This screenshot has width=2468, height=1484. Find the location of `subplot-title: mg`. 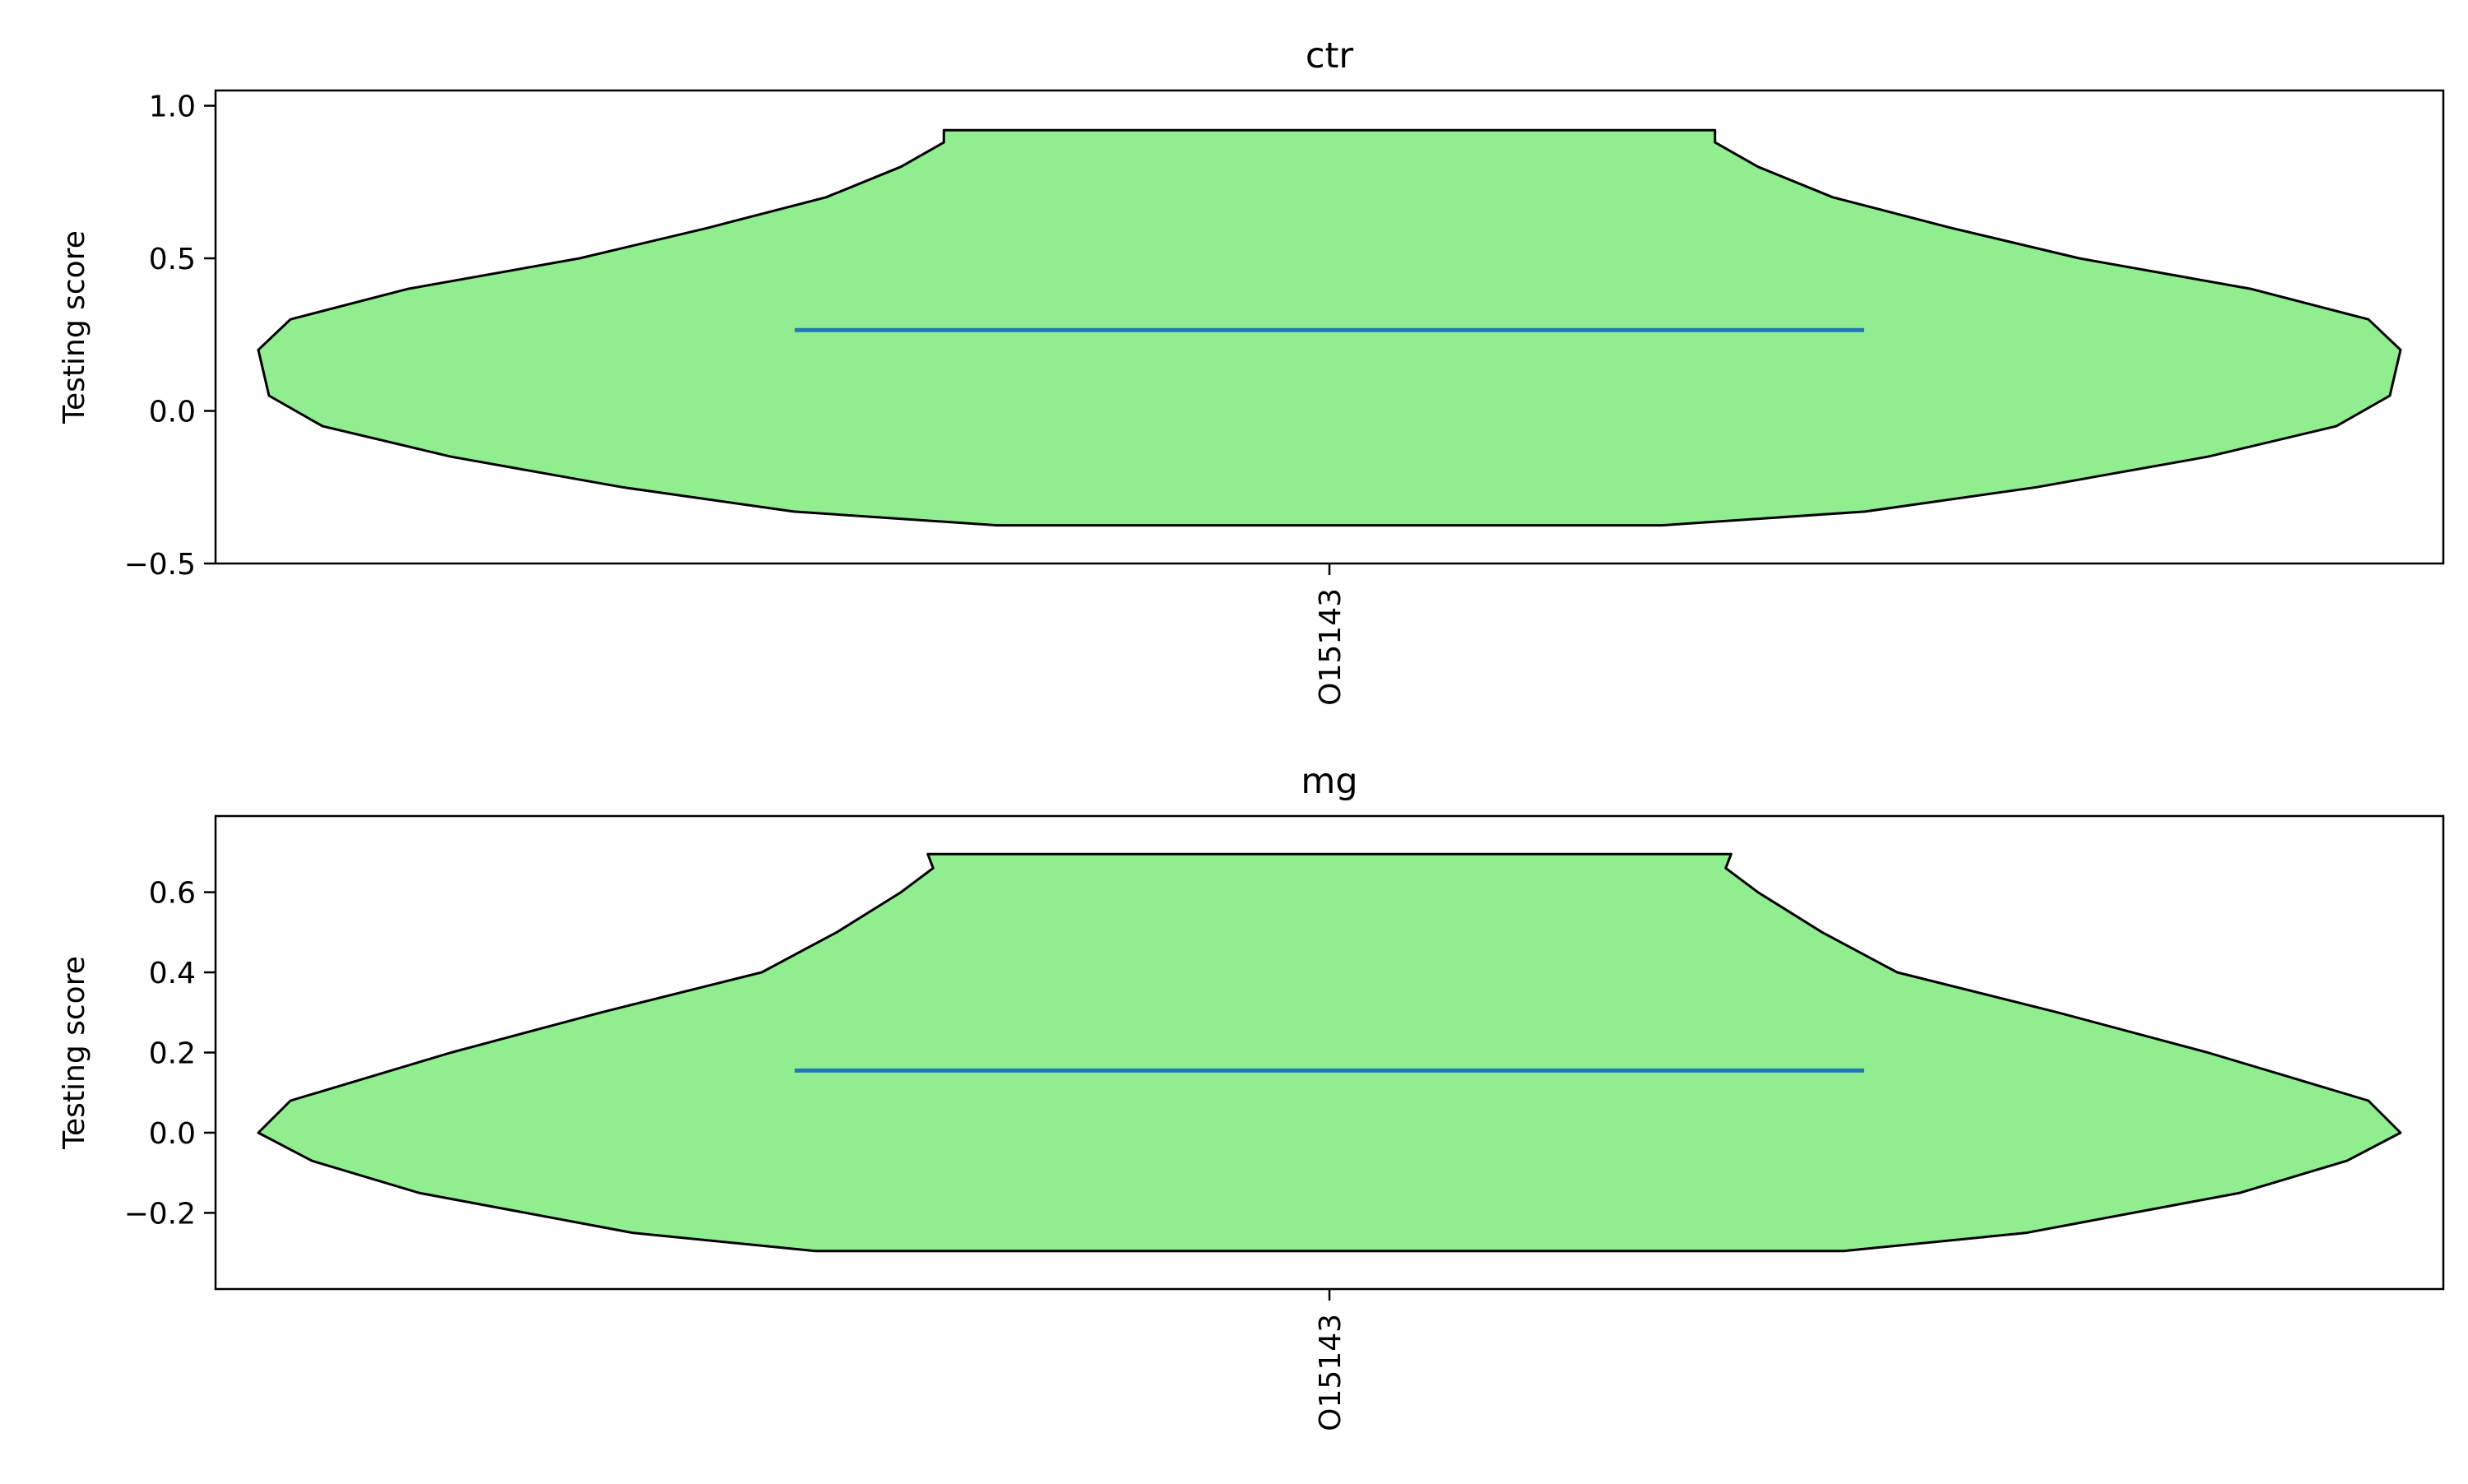

subplot-title: mg is located at coordinates (1329, 781).